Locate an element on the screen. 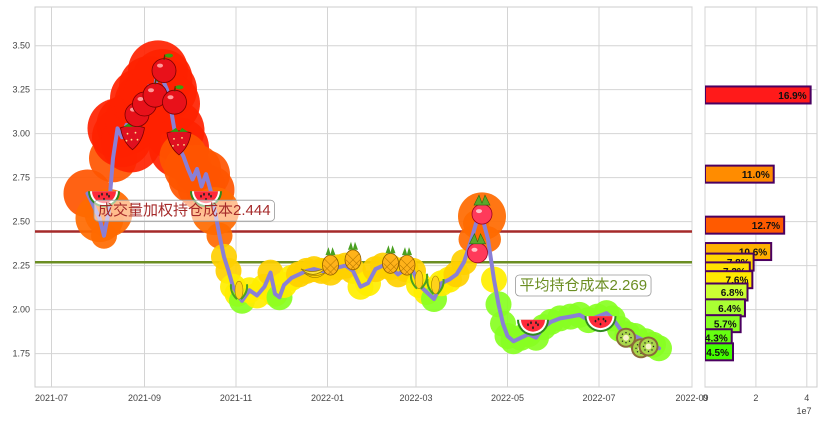  annotation-text: 成交量加权持仓成本2.444 is located at coordinates (184, 210).